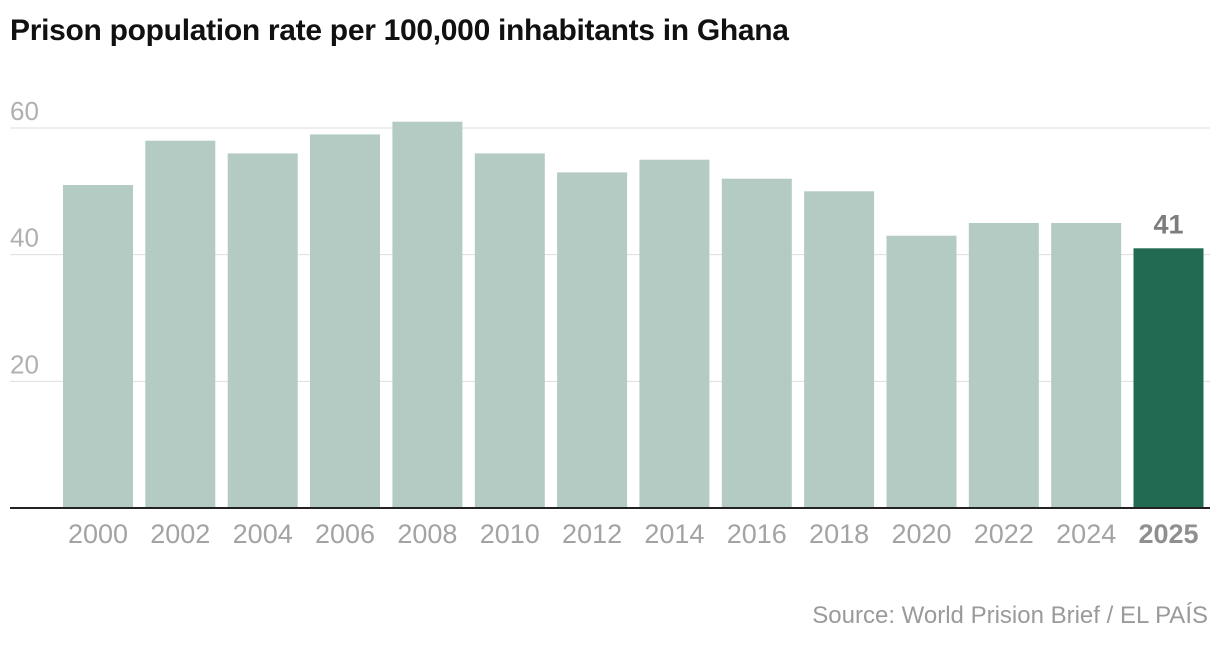  What do you see at coordinates (674, 534) in the screenshot?
I see `x-tick-label-2014: 2014` at bounding box center [674, 534].